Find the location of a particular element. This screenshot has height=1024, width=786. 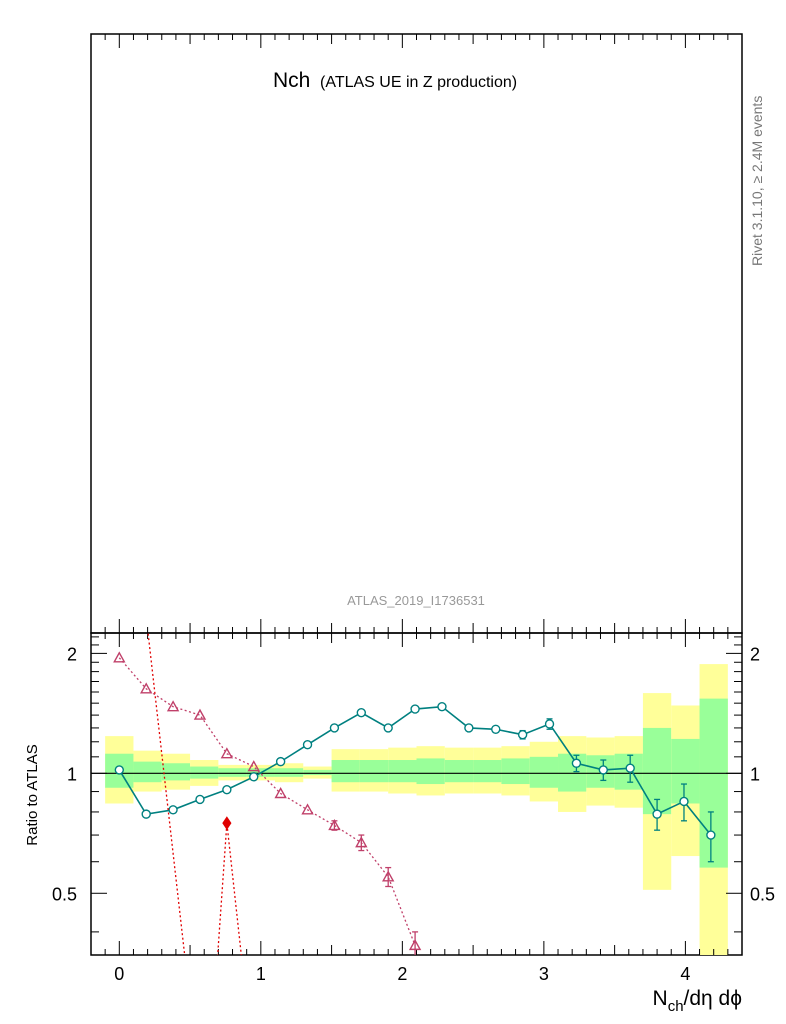

series-circle is located at coordinates (415, 782).